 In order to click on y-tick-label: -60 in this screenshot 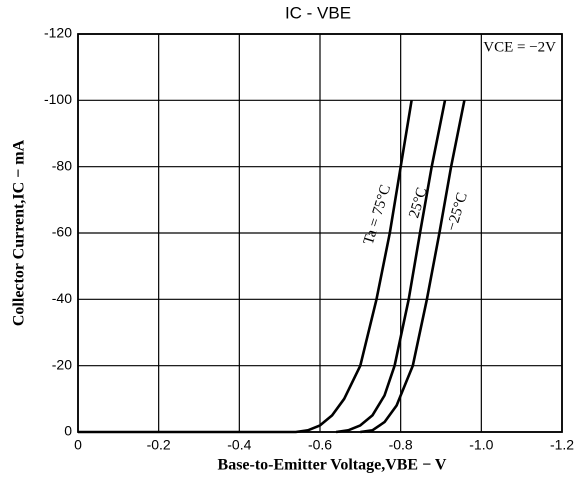, I will do `click(62, 232)`.